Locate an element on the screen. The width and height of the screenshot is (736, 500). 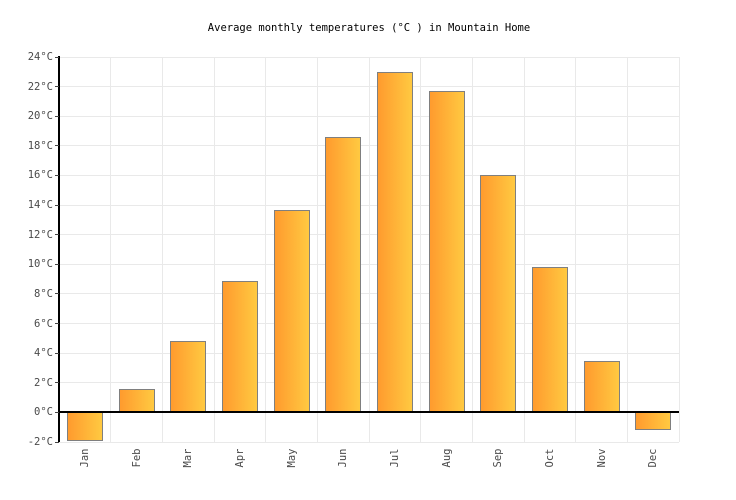
x-axis-label: Apr is located at coordinates (239, 458).